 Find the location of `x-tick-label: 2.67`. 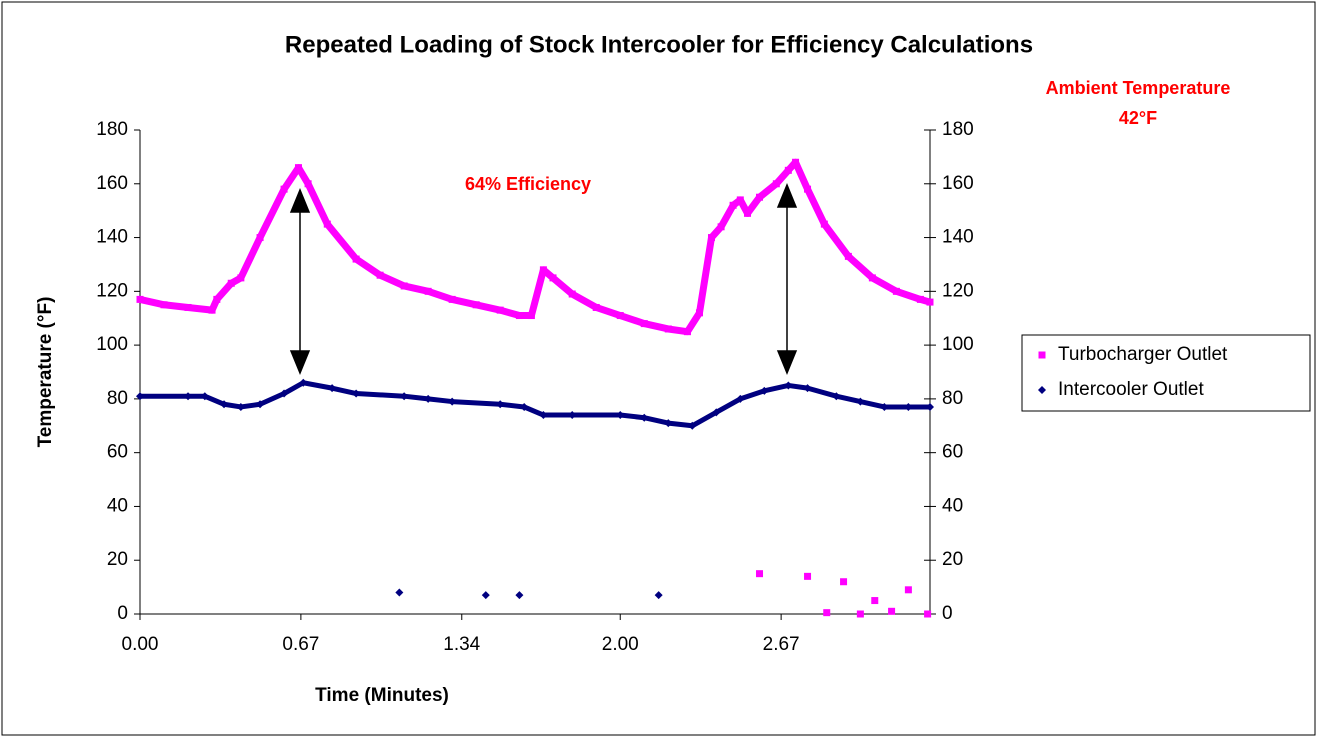

x-tick-label: 2.67 is located at coordinates (781, 644).